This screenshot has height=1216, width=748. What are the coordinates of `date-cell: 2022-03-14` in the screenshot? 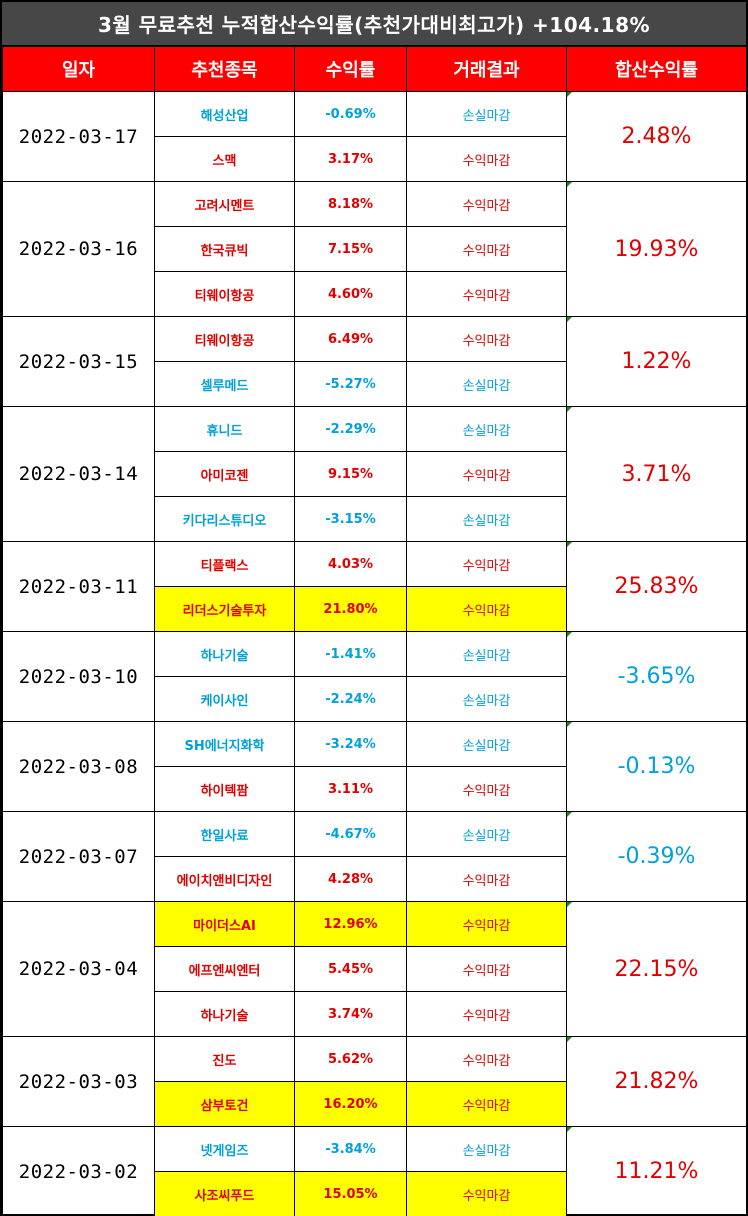 It's located at (78, 474).